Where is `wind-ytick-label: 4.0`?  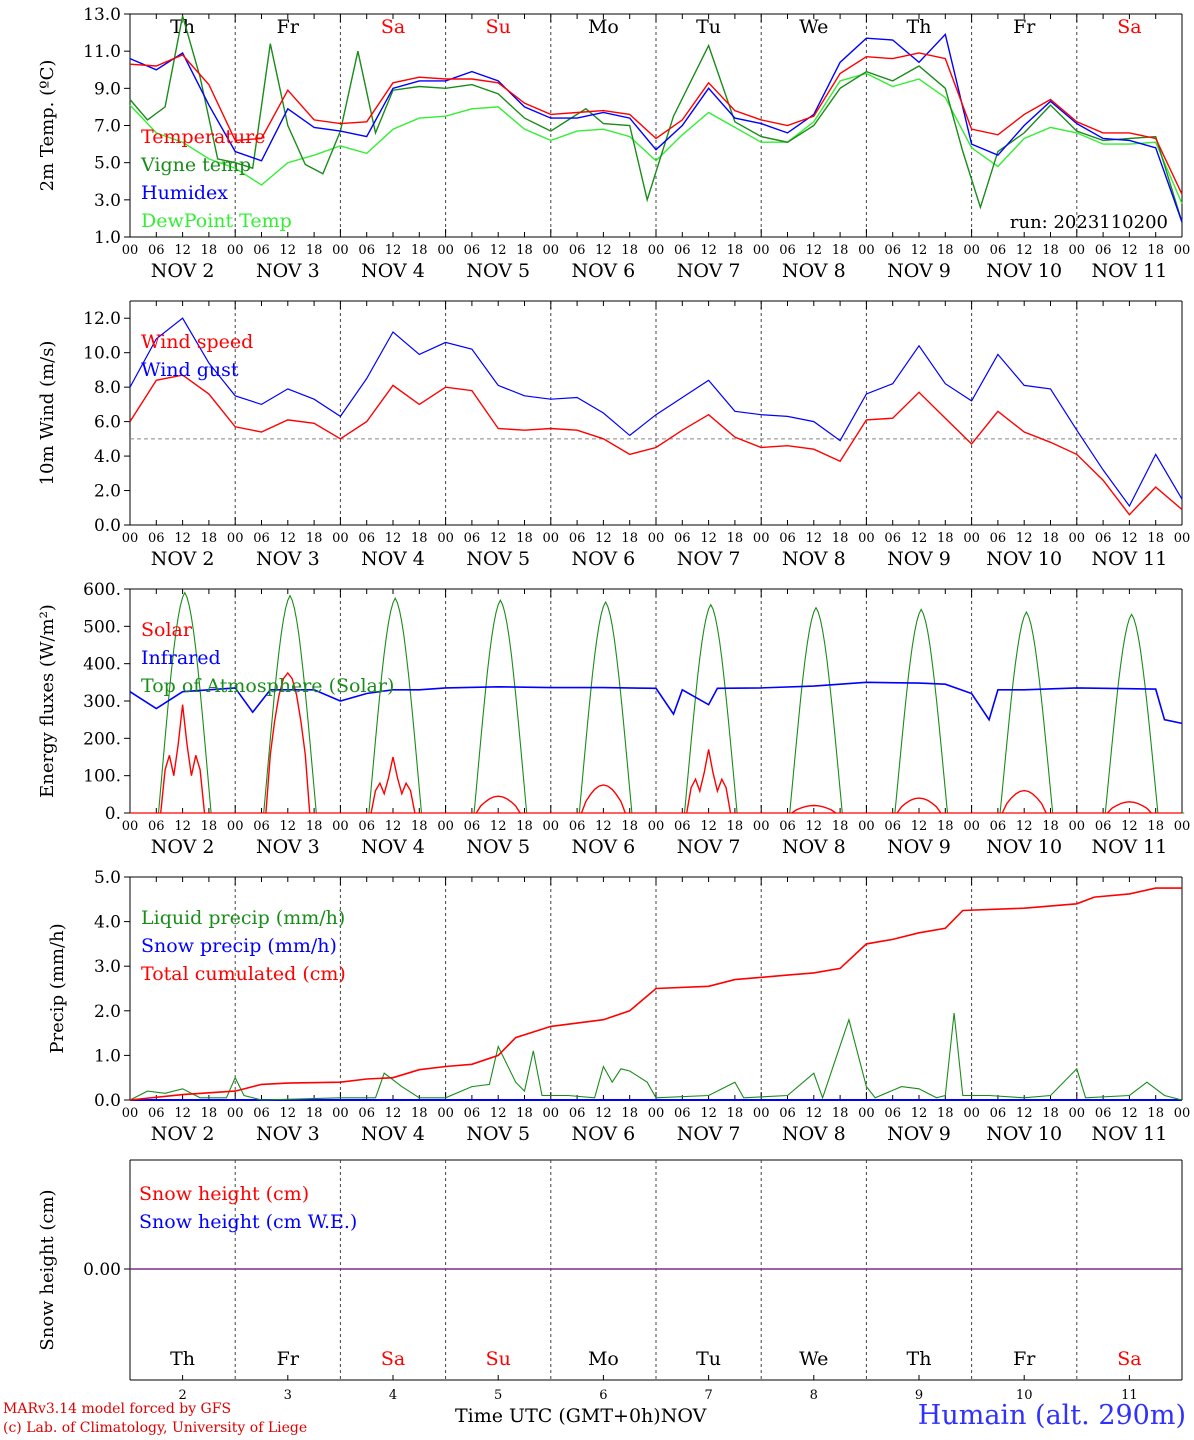
wind-ytick-label: 4.0 is located at coordinates (107, 457).